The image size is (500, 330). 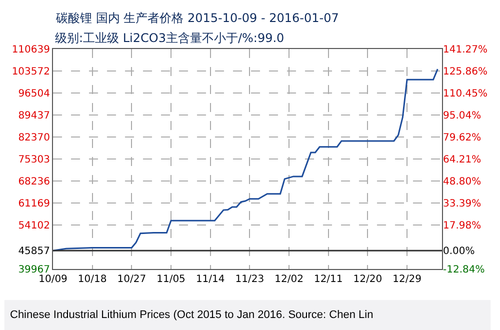 What do you see at coordinates (465, 50) in the screenshot?
I see `y2-tick-label: 141.27%` at bounding box center [465, 50].